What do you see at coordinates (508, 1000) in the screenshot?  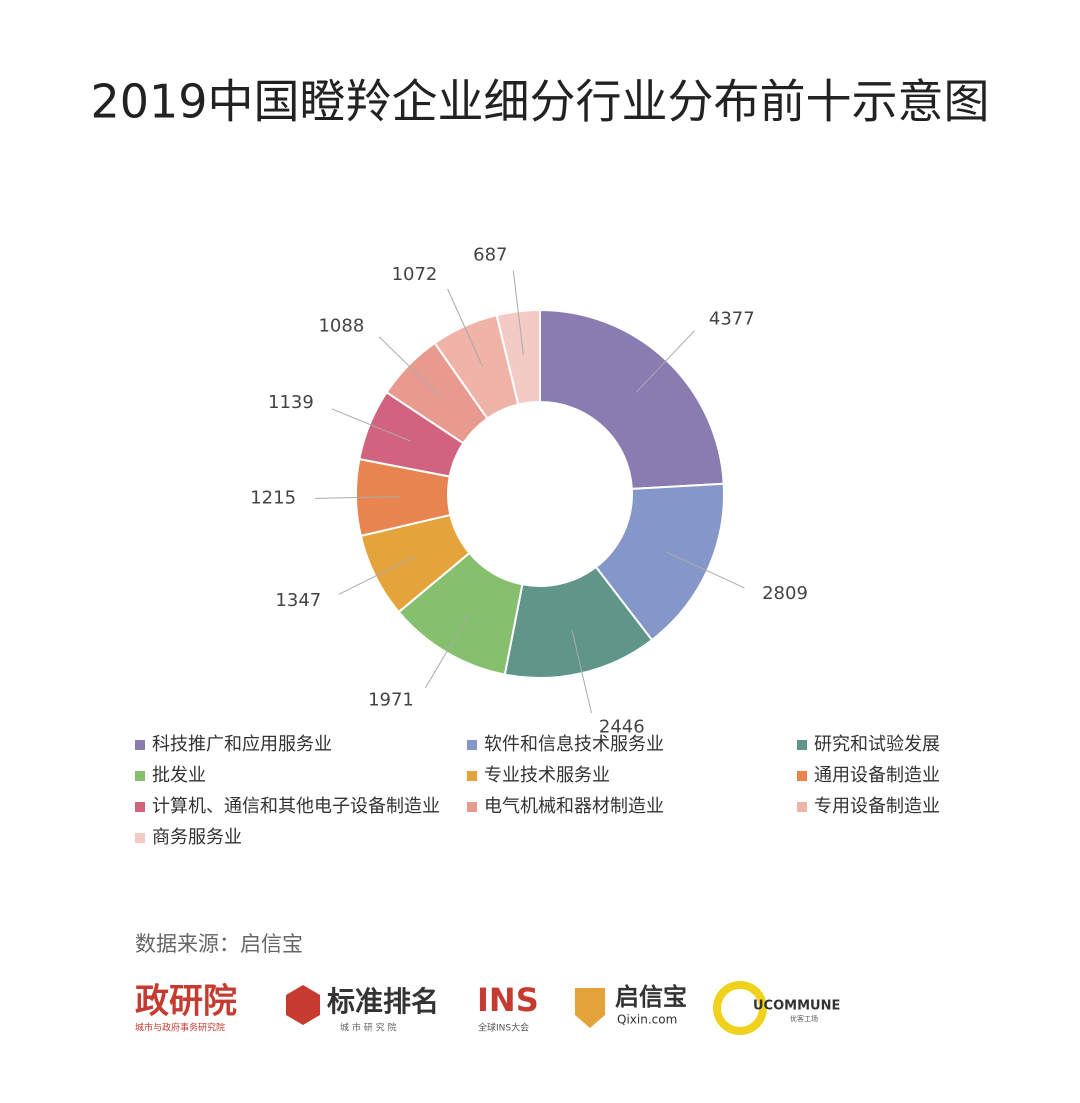 I see `logo-text: INS` at bounding box center [508, 1000].